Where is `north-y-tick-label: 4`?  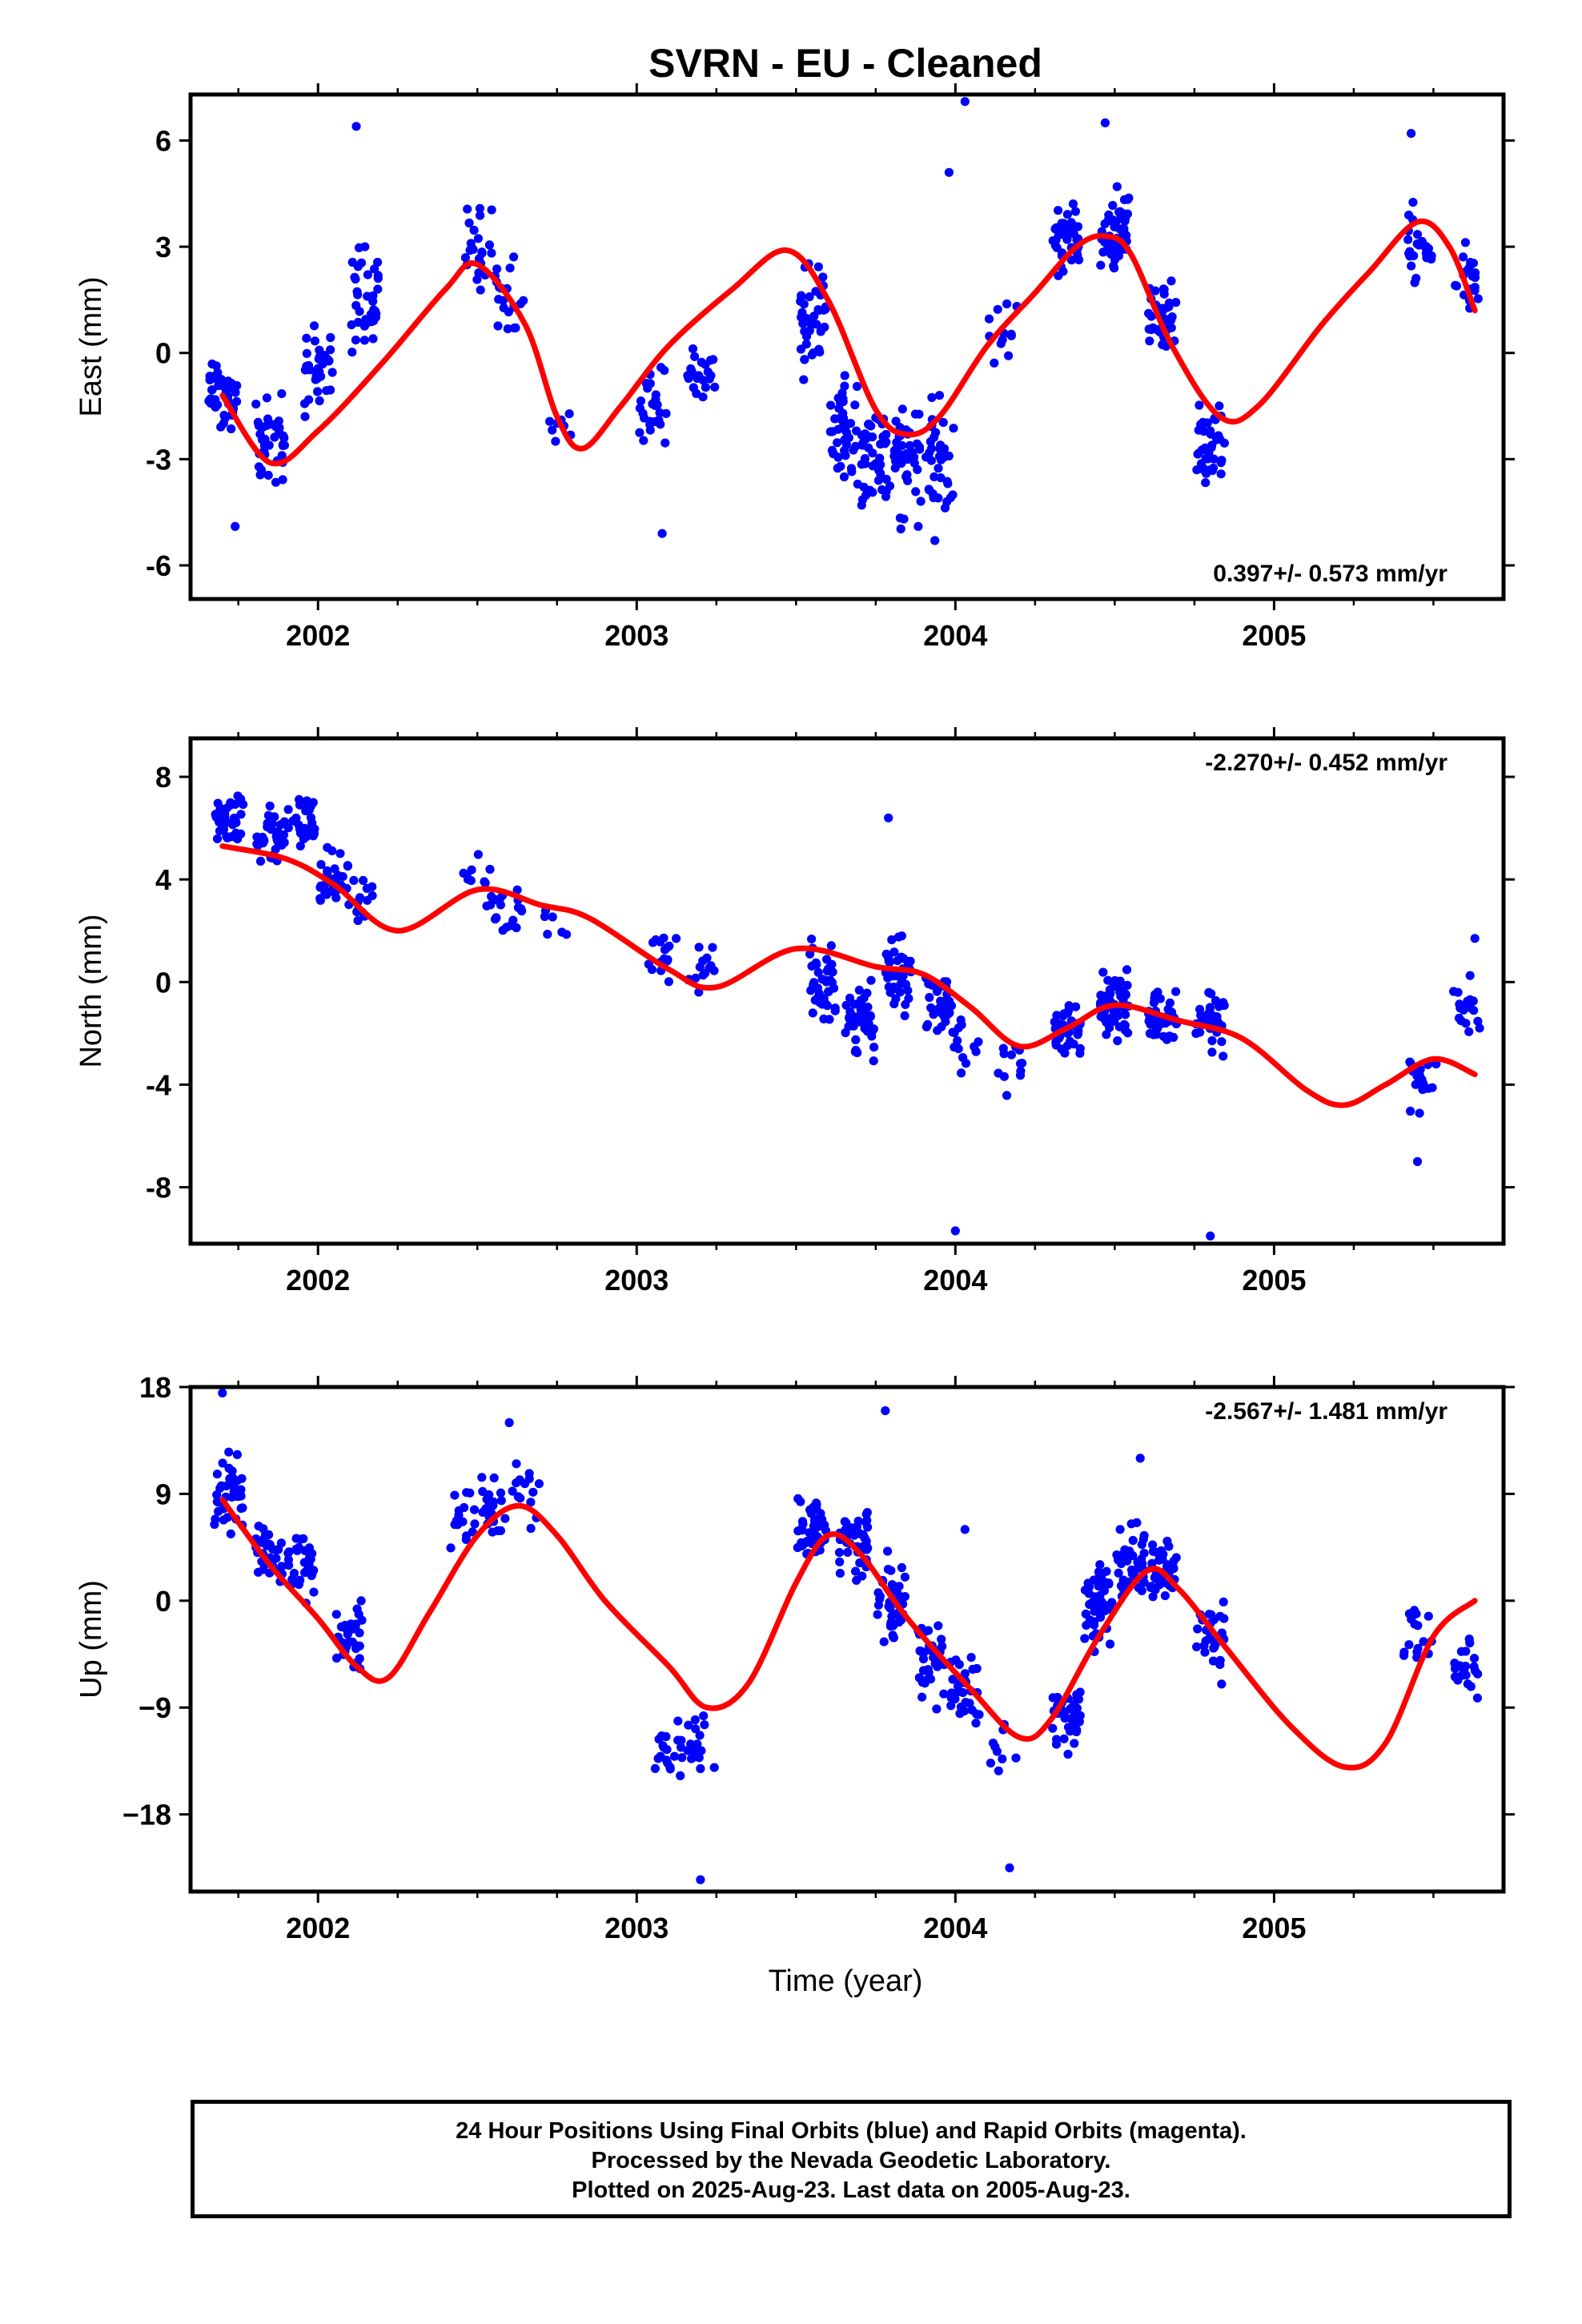
north-y-tick-label: 4 is located at coordinates (163, 880).